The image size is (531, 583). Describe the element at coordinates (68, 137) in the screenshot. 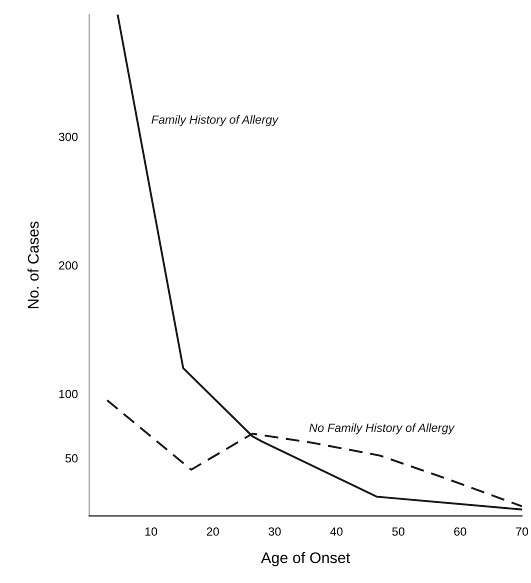

I see `y-tick-label: 300` at that location.